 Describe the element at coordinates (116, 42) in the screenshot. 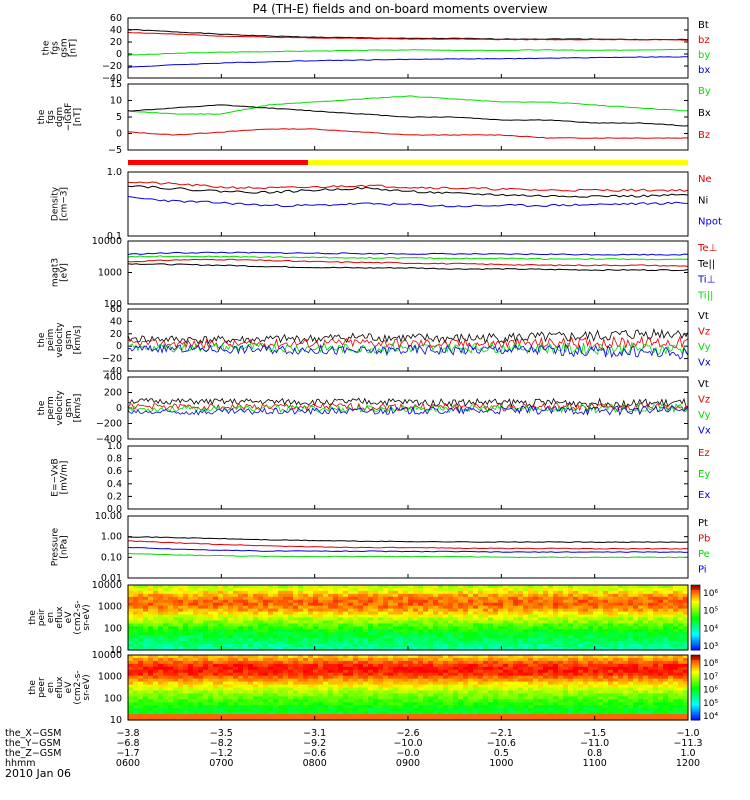

I see `ytick-fgs: 20` at that location.